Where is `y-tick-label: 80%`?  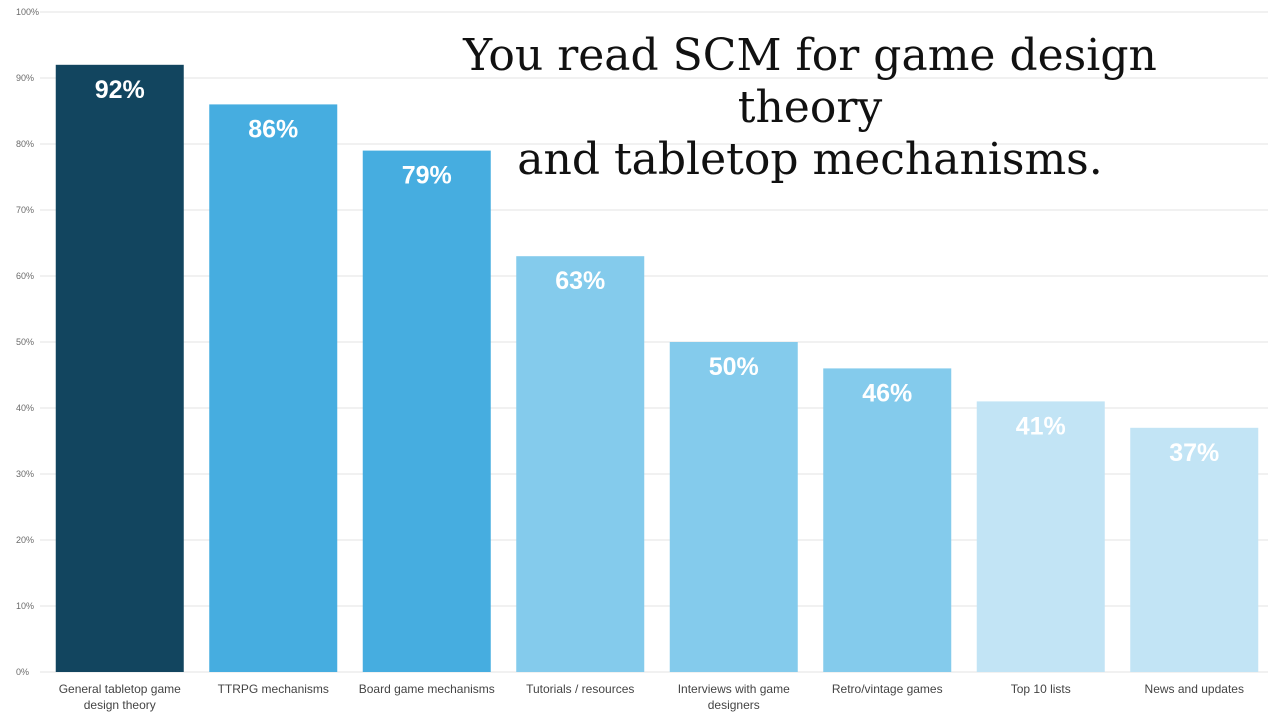
y-tick-label: 80% is located at coordinates (25, 144).